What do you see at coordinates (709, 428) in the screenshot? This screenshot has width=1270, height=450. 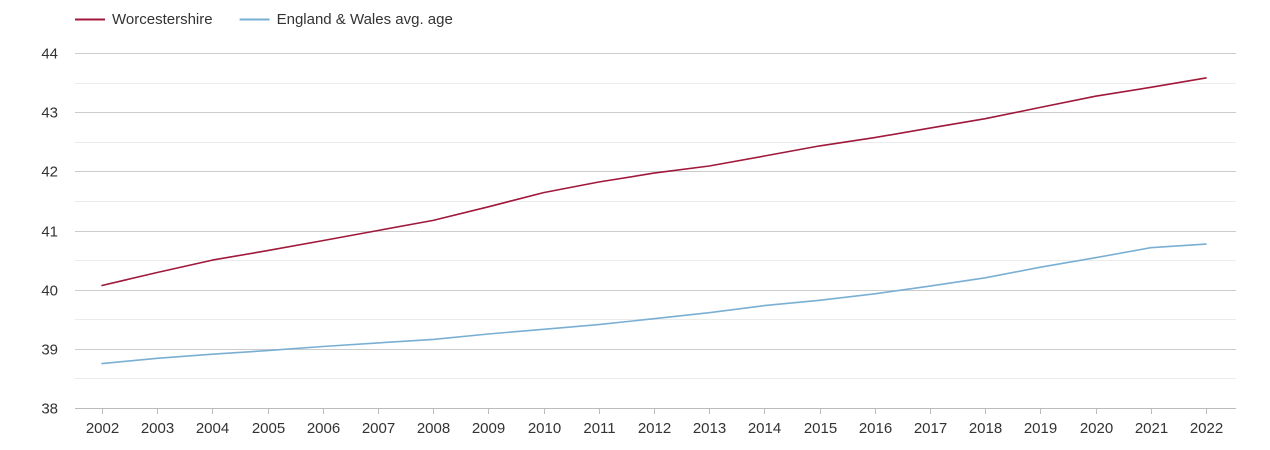 I see `x-tick-label: 2013` at bounding box center [709, 428].